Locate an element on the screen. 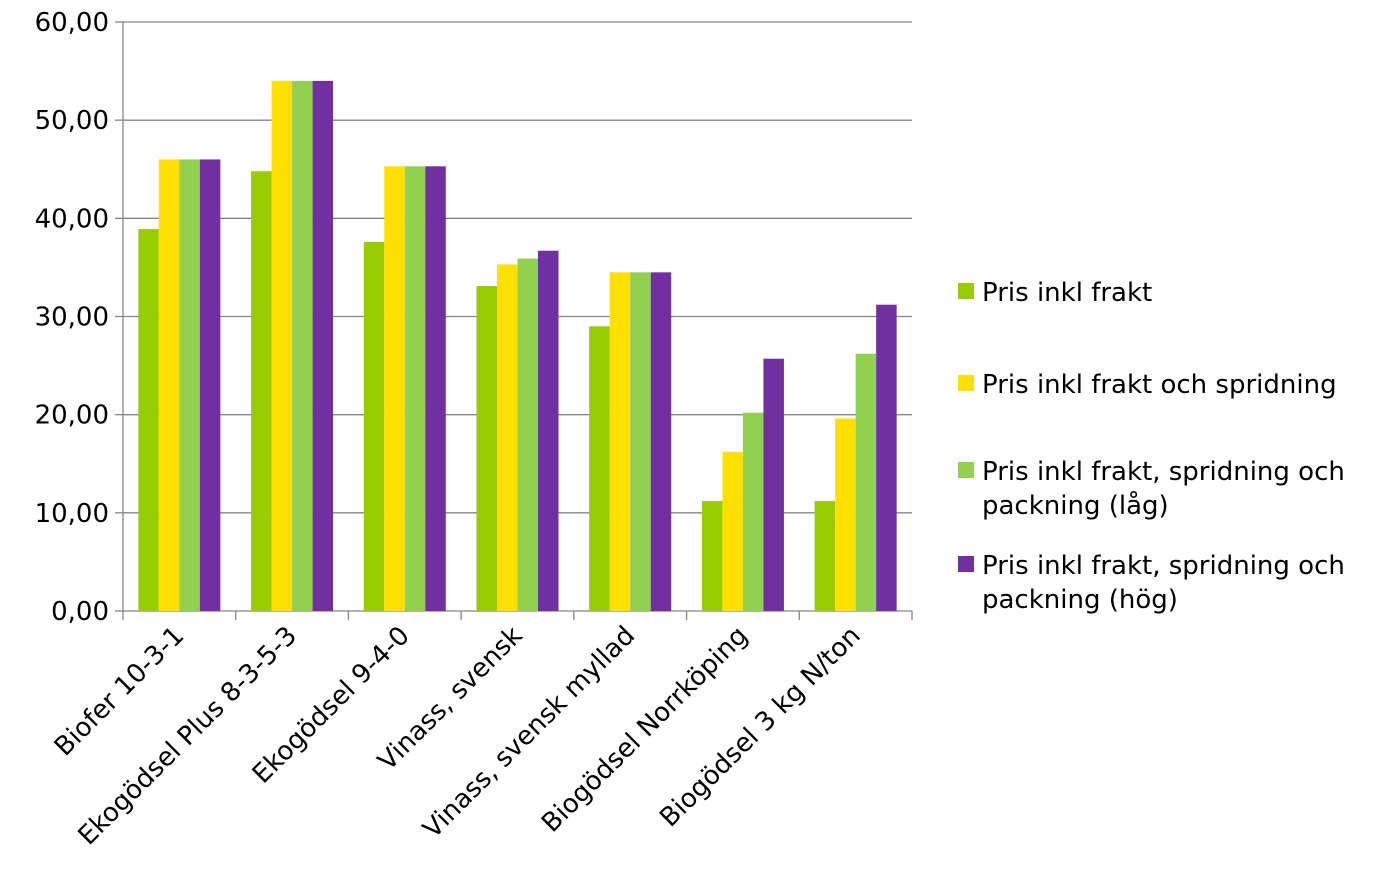 This screenshot has width=1380, height=890. x-tick-label: Ekogödsel Plus 8-3-5-3 is located at coordinates (188, 736).